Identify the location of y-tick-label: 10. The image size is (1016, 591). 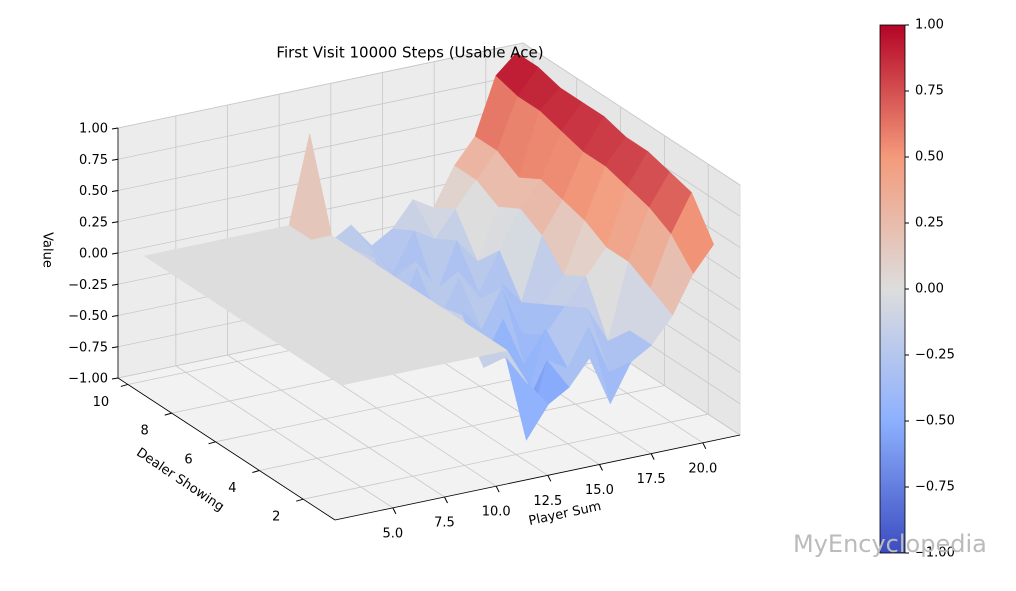
(101, 402).